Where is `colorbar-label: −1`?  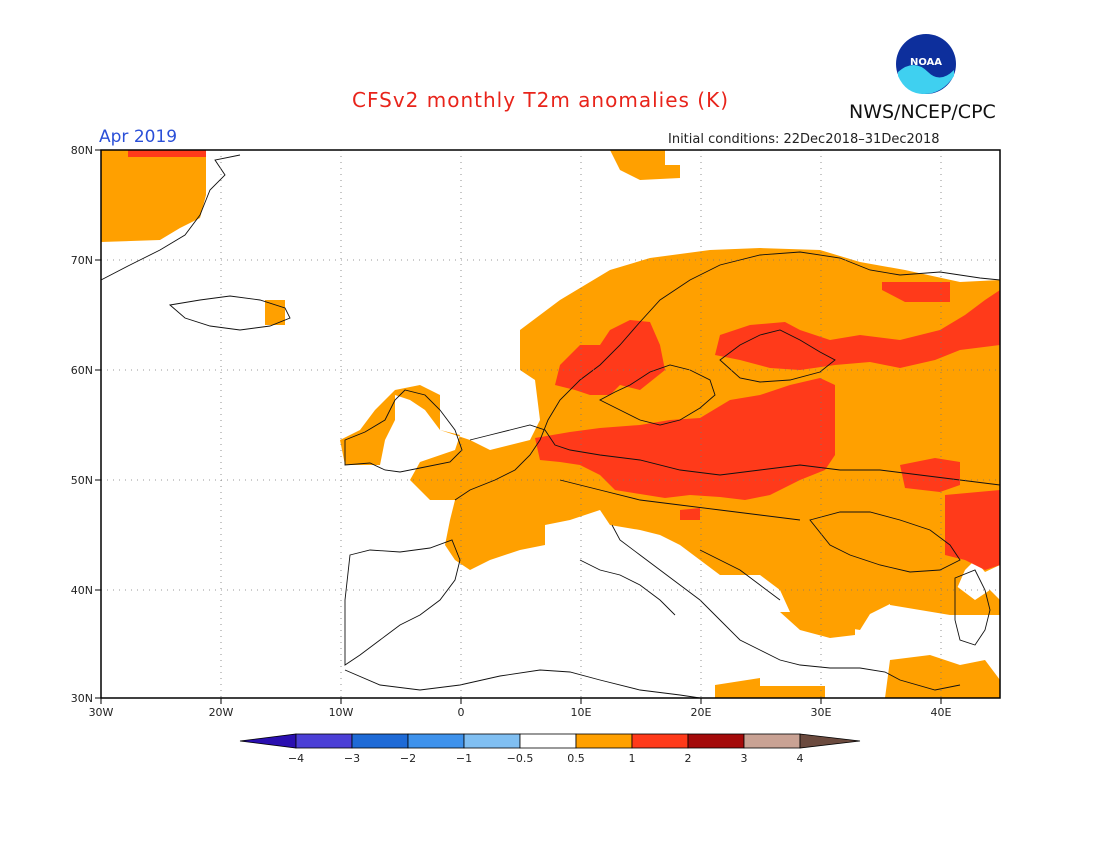
colorbar-label: −1 is located at coordinates (464, 758).